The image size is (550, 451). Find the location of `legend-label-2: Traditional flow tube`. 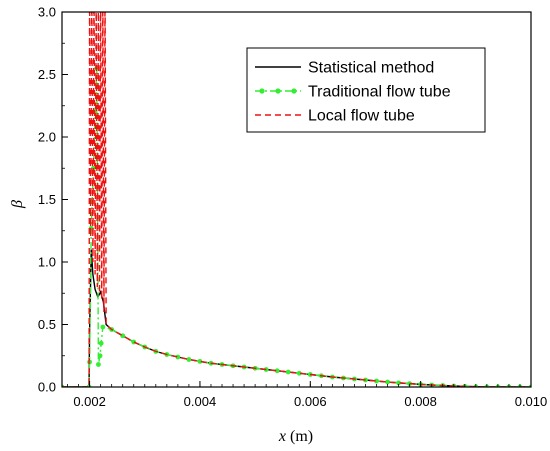

legend-label-2: Traditional flow tube is located at coordinates (379, 92).